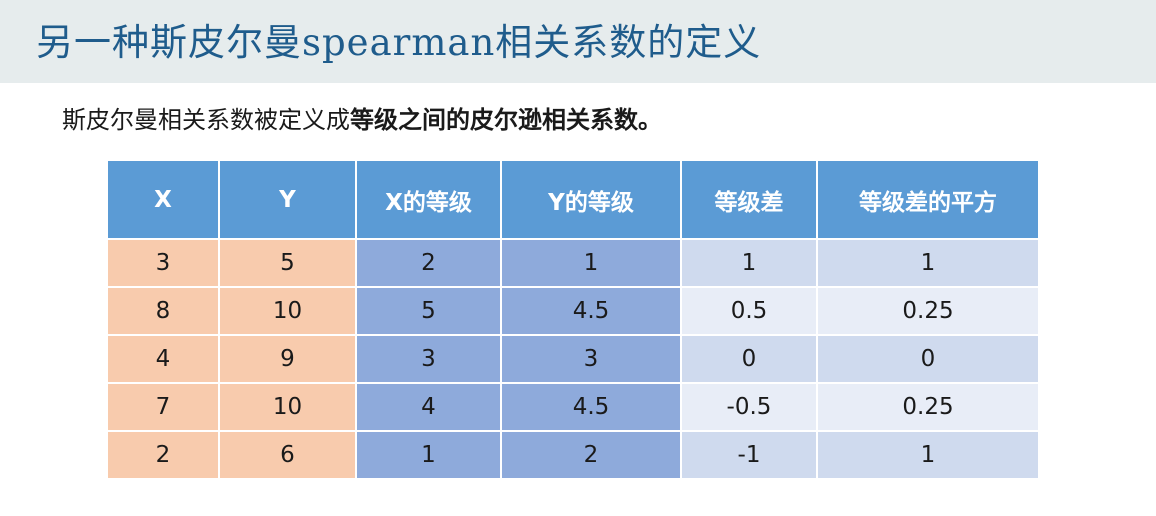 This screenshot has width=1156, height=516. What do you see at coordinates (428, 359) in the screenshot?
I see `cell-x-rank: 3` at bounding box center [428, 359].